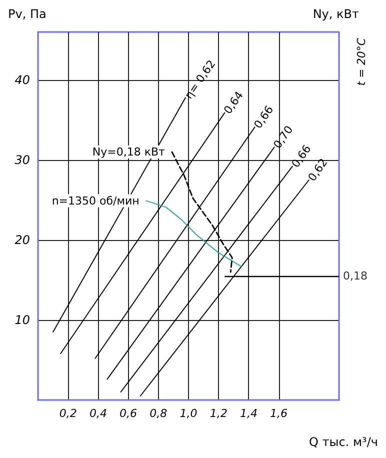 The height and width of the screenshot is (458, 386). I want to click on series-label: Ny=0,18 кВт, so click(129, 152).